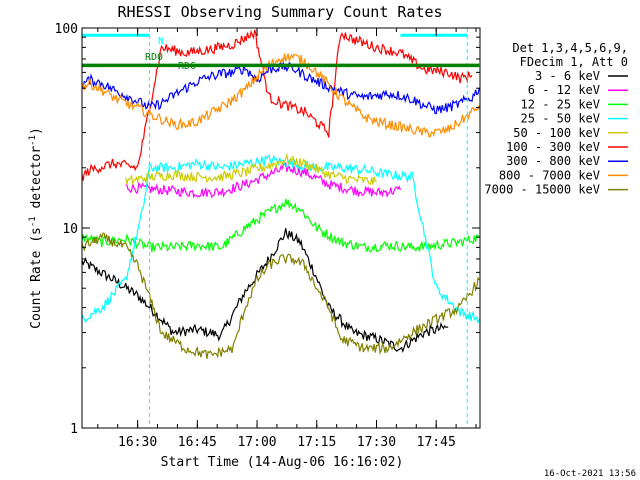 This screenshot has width=640, height=480. I want to click on legend-header-line: Det 1,3,4,5,6,9,, so click(570, 48).